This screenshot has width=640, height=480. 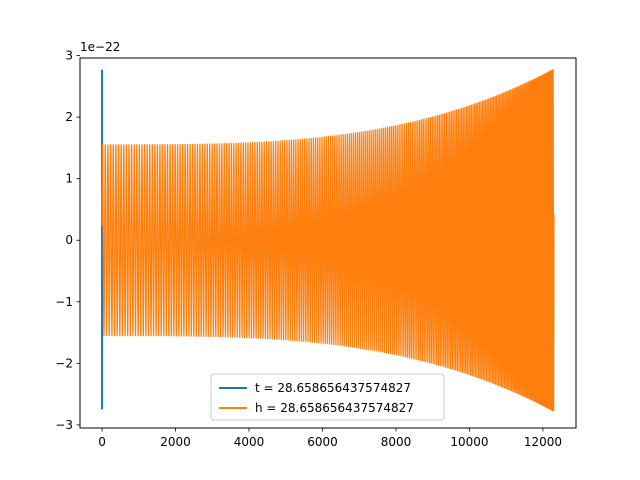 I want to click on y-tick-label: 1, so click(x=69, y=179).